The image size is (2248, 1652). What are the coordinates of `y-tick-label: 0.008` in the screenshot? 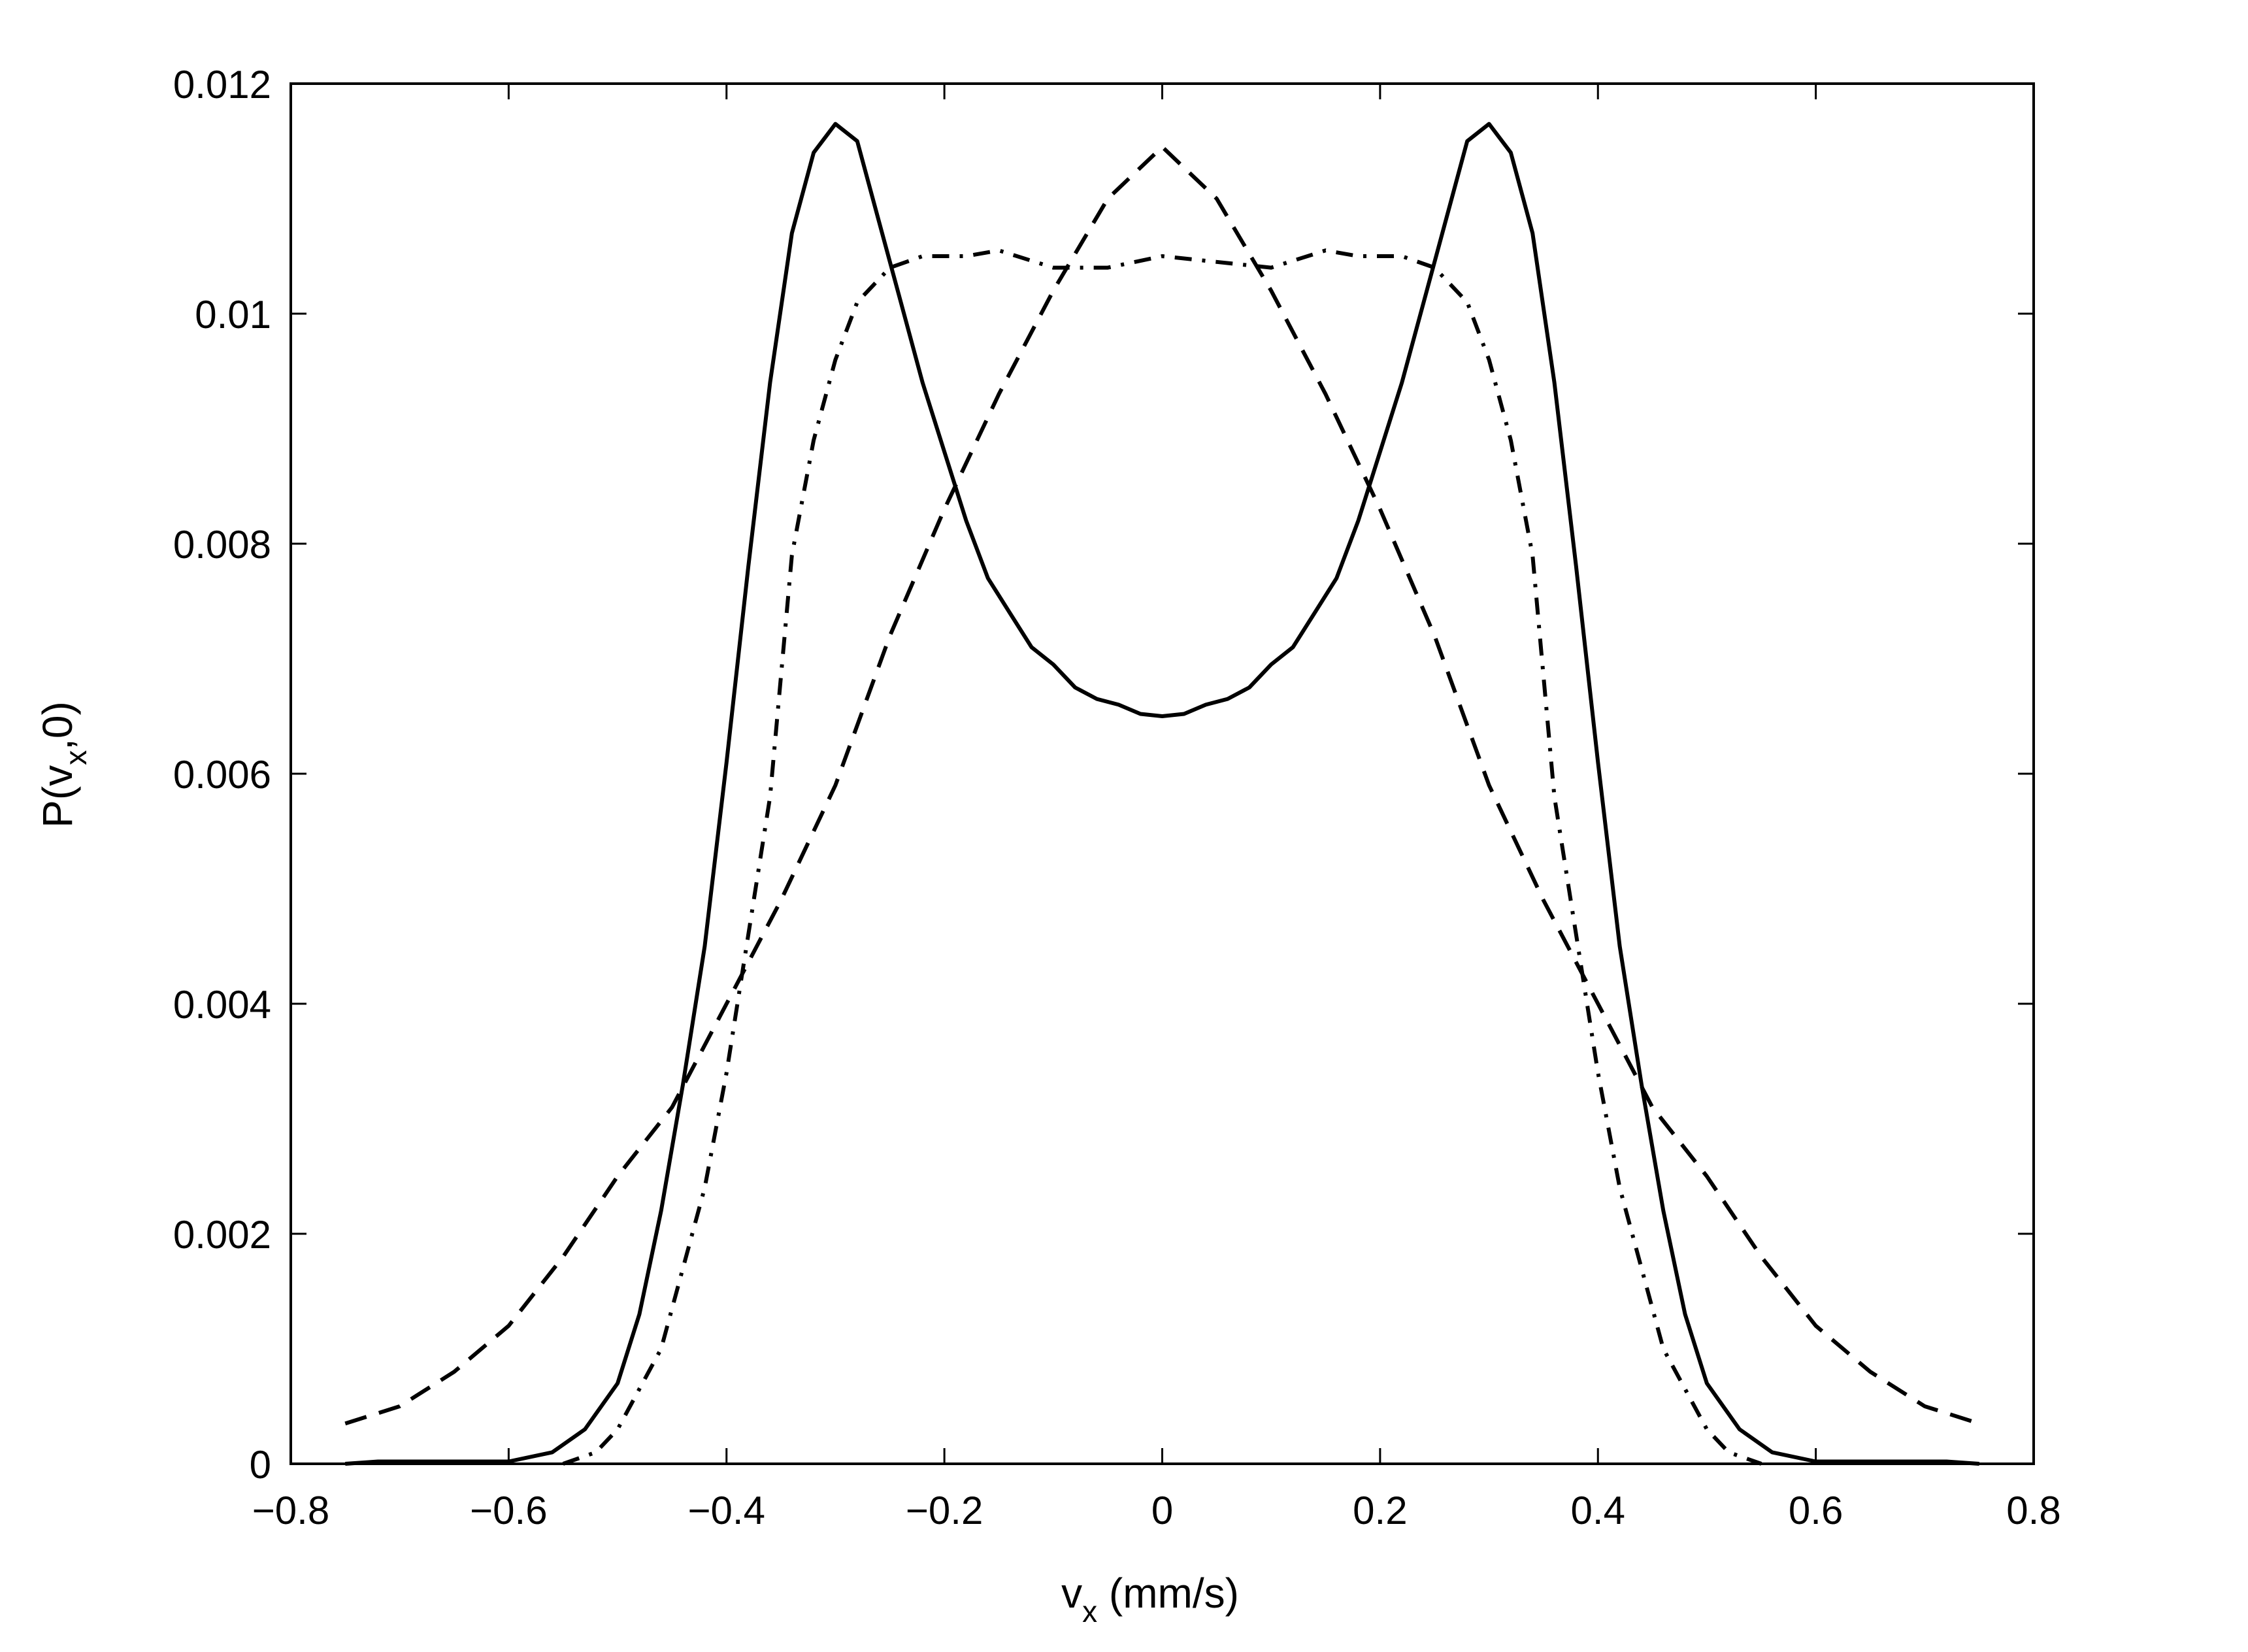 It's located at (222, 545).